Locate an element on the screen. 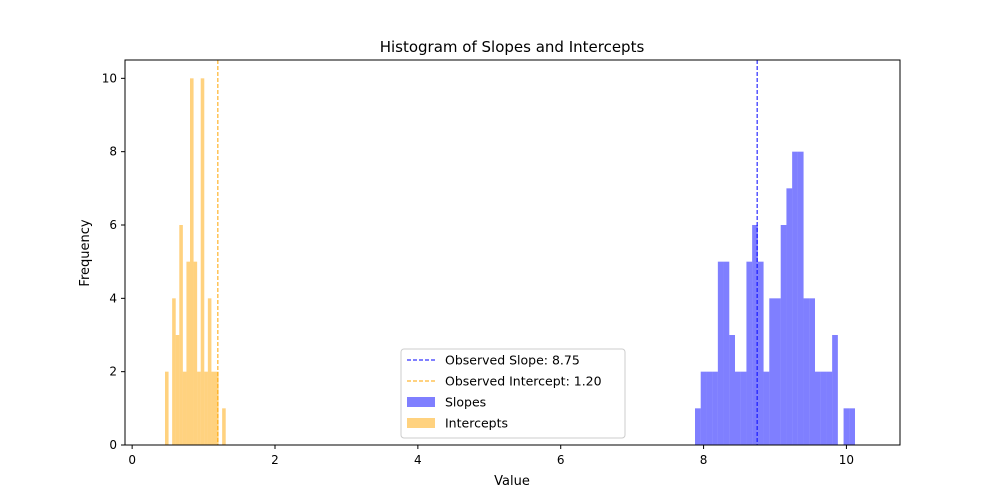 The image size is (1000, 500). y-tick-label: 10 is located at coordinates (109, 78).